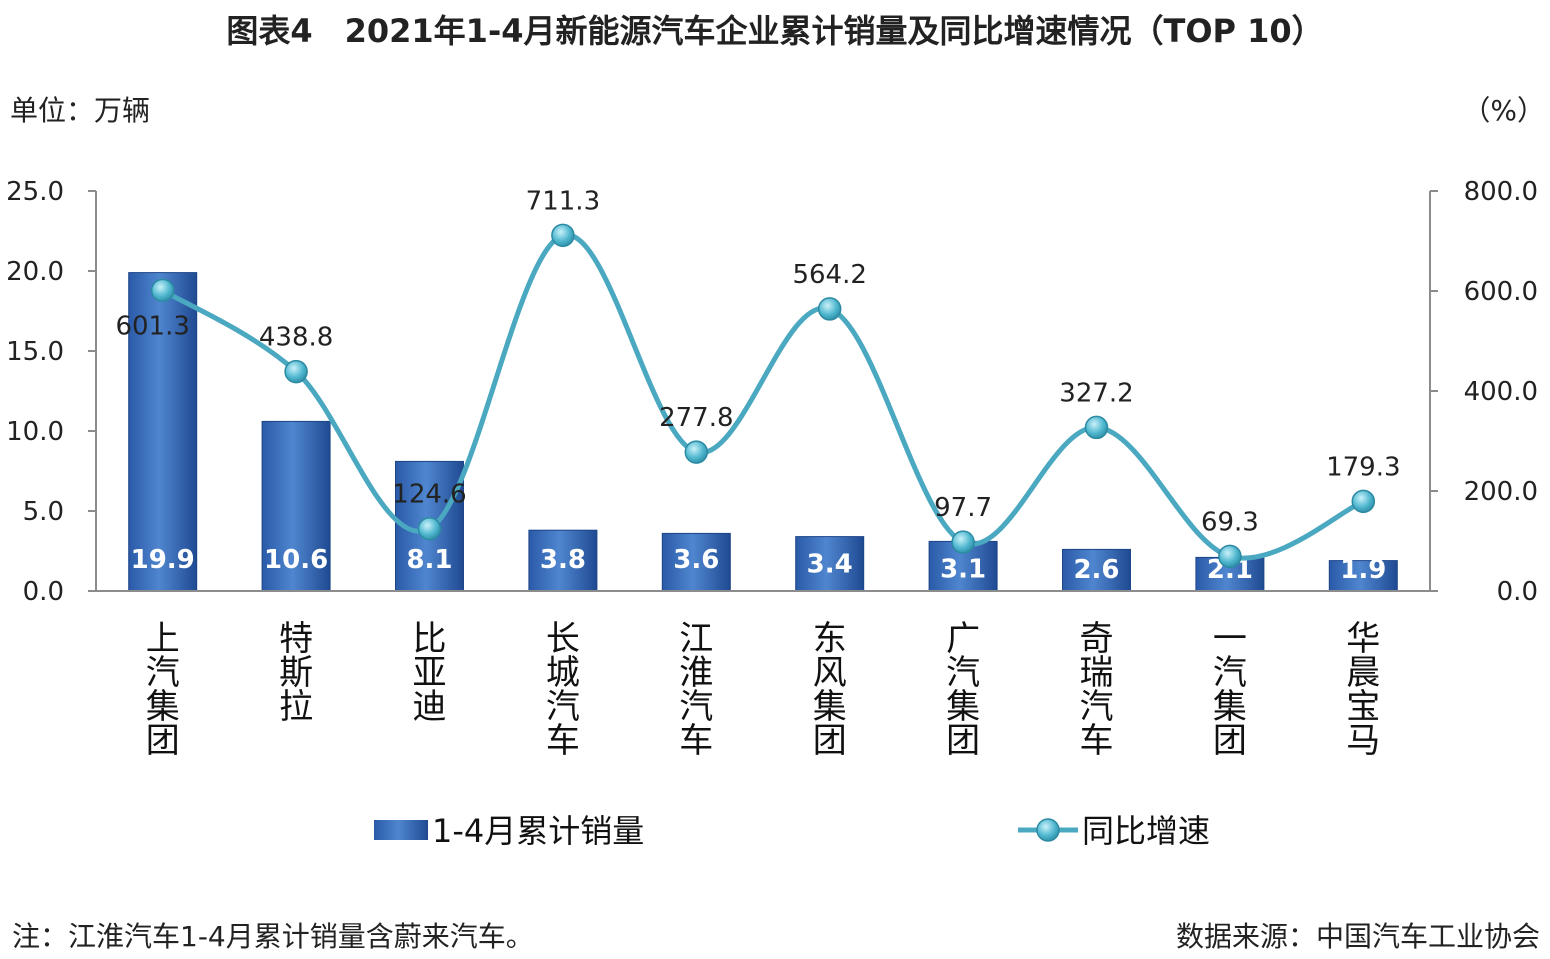 This screenshot has width=1550, height=959. What do you see at coordinates (163, 560) in the screenshot?
I see `bar-data-label: 19.9` at bounding box center [163, 560].